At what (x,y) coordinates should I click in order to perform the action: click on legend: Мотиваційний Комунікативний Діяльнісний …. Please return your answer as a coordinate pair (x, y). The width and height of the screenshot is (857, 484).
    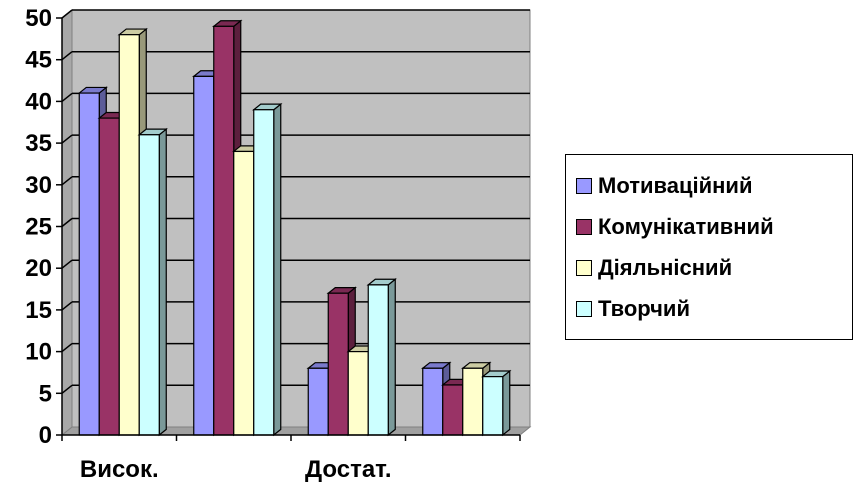
    Looking at the image, I should click on (709, 247).